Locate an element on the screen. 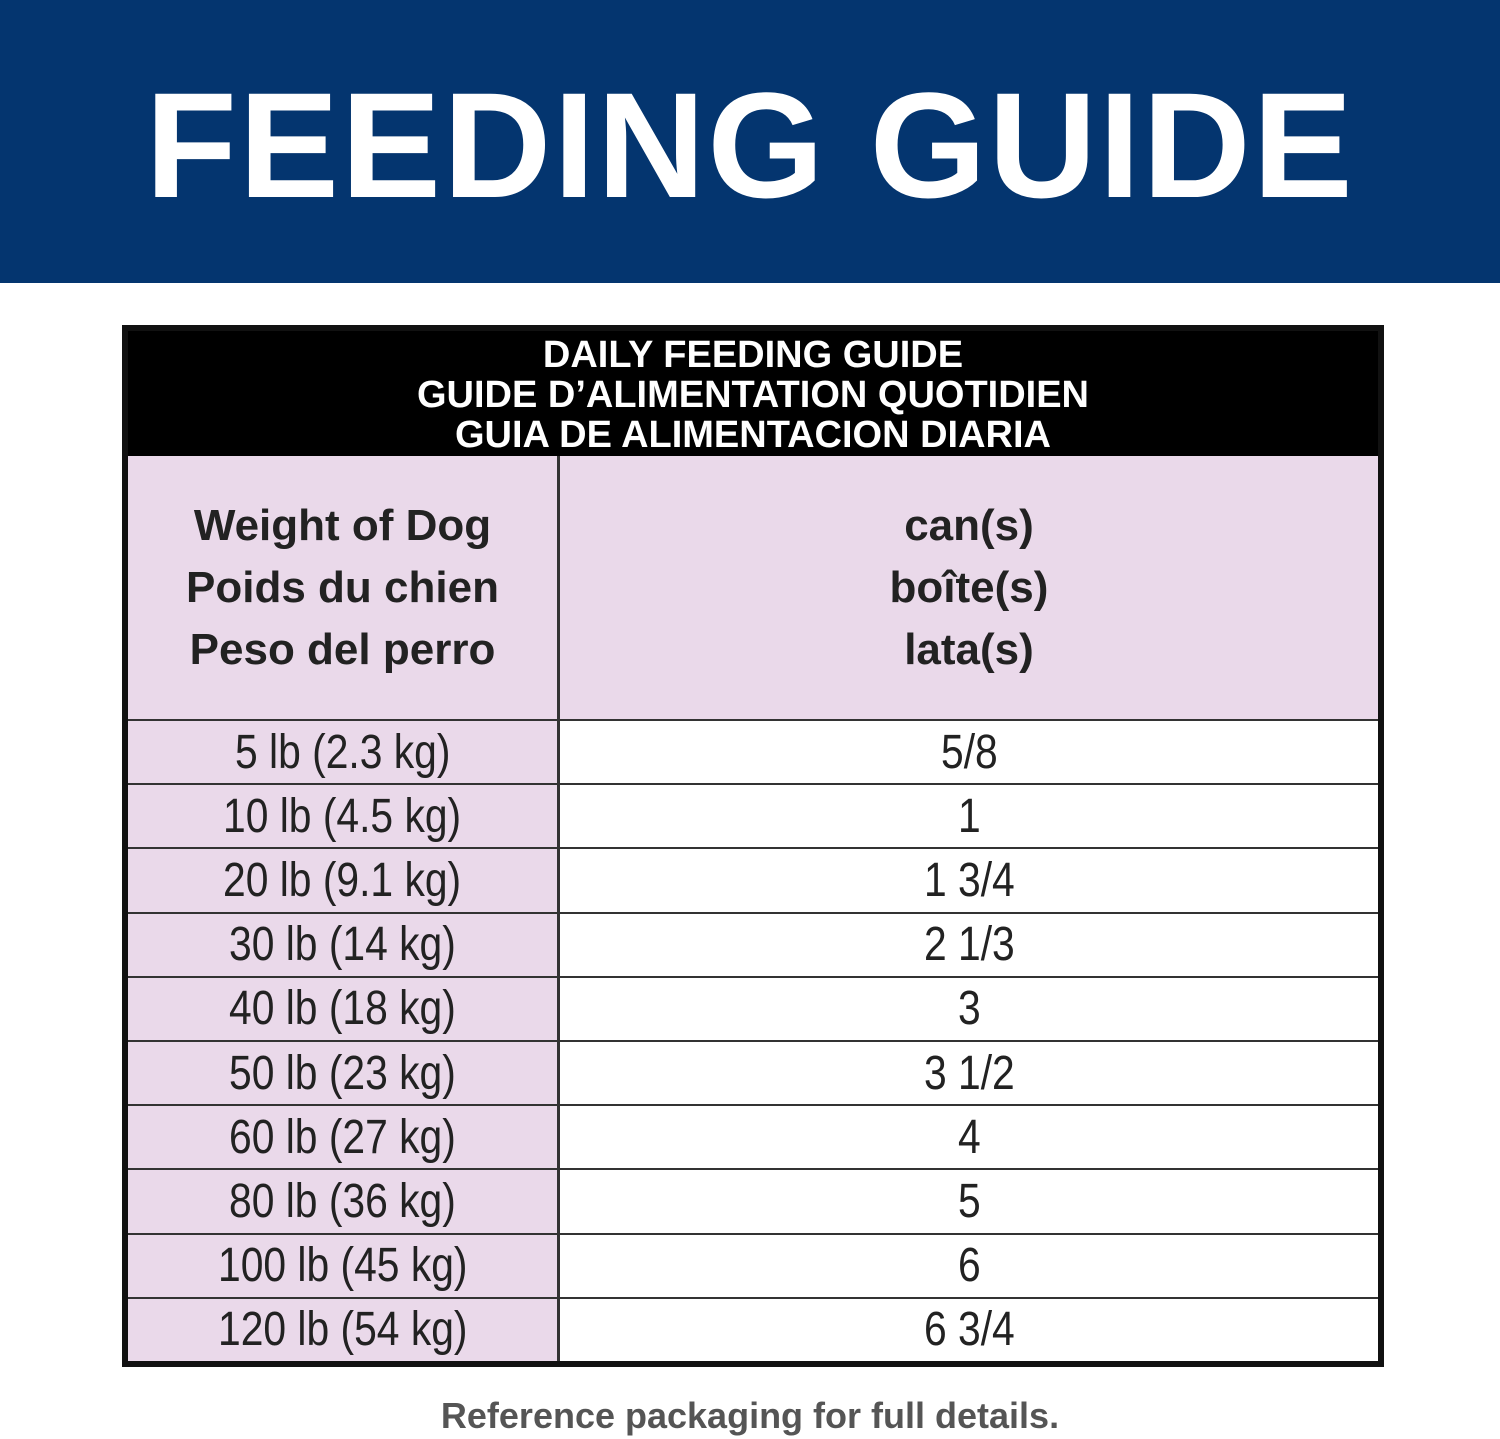 Image resolution: width=1500 pixels, height=1439 pixels. table-cell: 5 is located at coordinates (969, 1200).